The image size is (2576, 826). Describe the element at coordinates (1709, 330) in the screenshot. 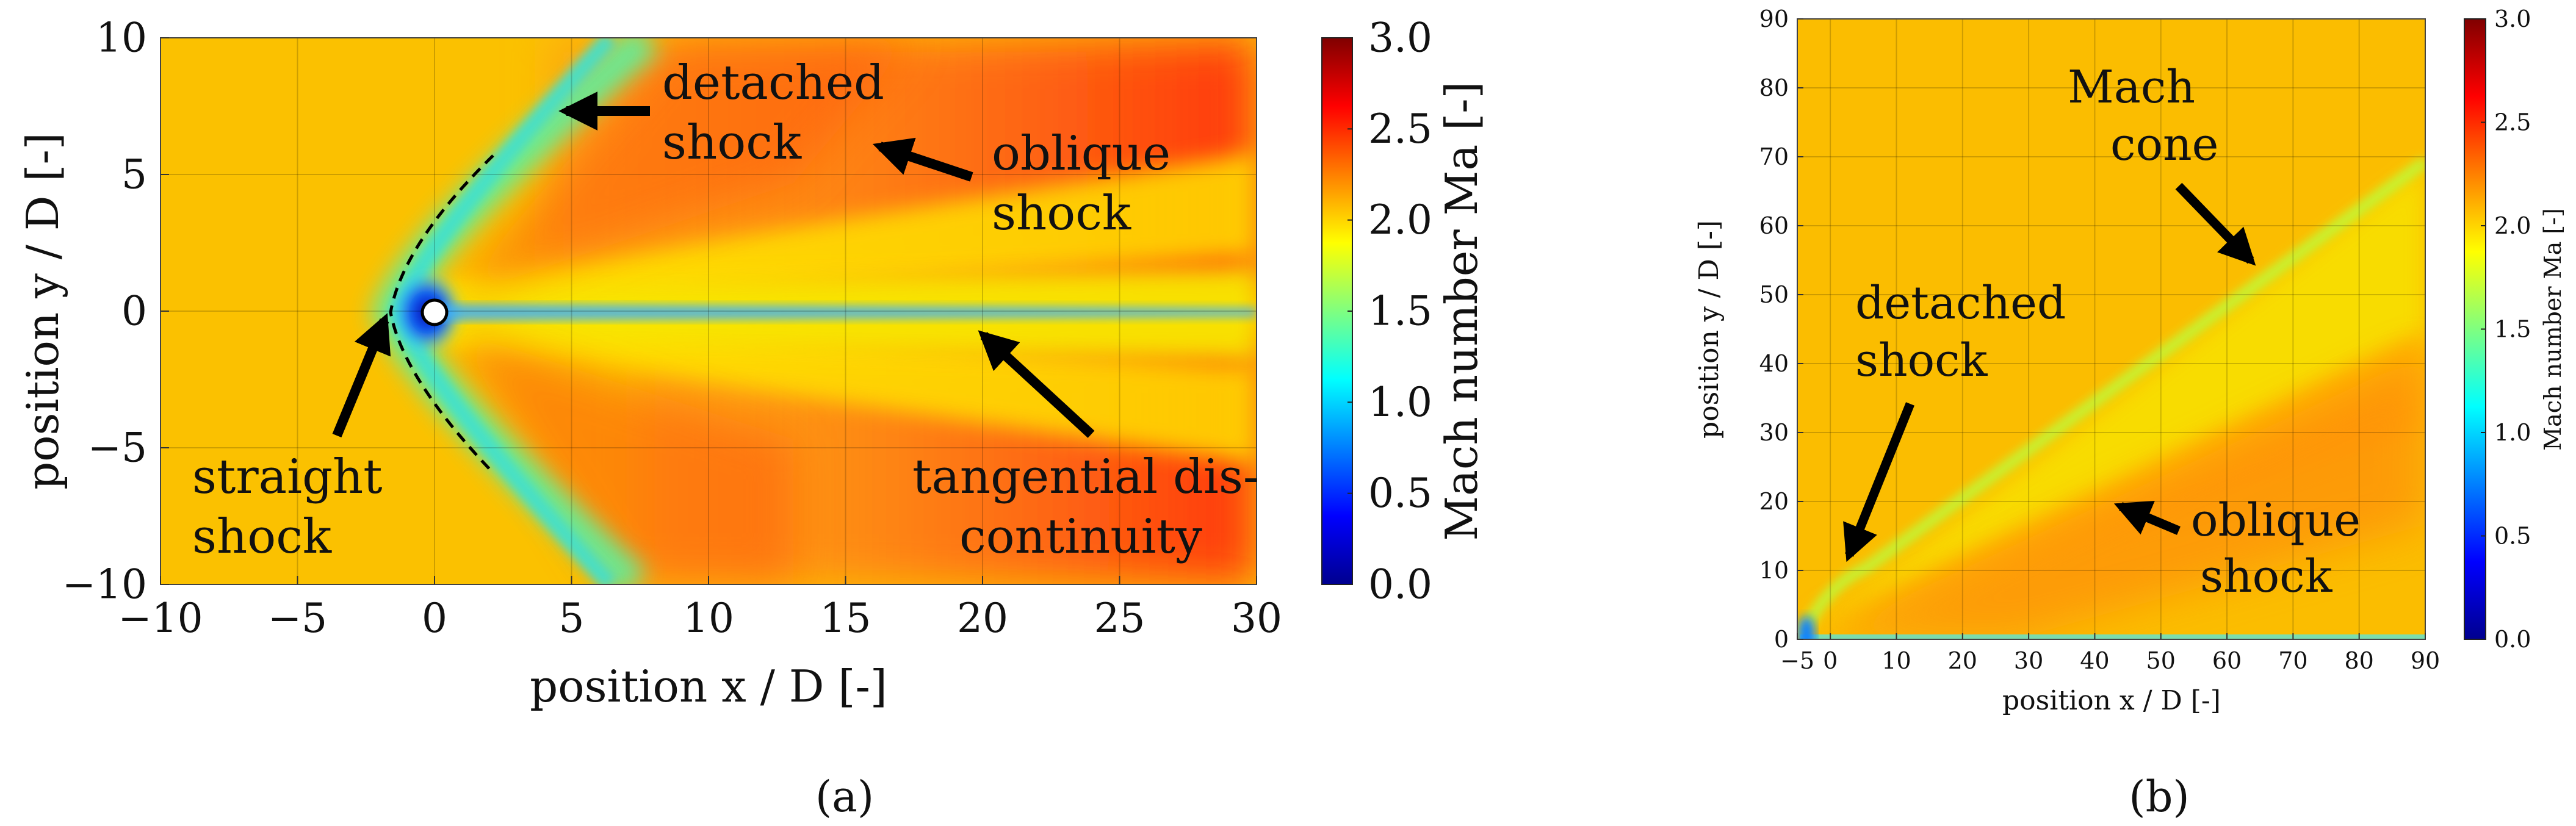

I see `panel-b-ylabel: position y / D [-]` at that location.